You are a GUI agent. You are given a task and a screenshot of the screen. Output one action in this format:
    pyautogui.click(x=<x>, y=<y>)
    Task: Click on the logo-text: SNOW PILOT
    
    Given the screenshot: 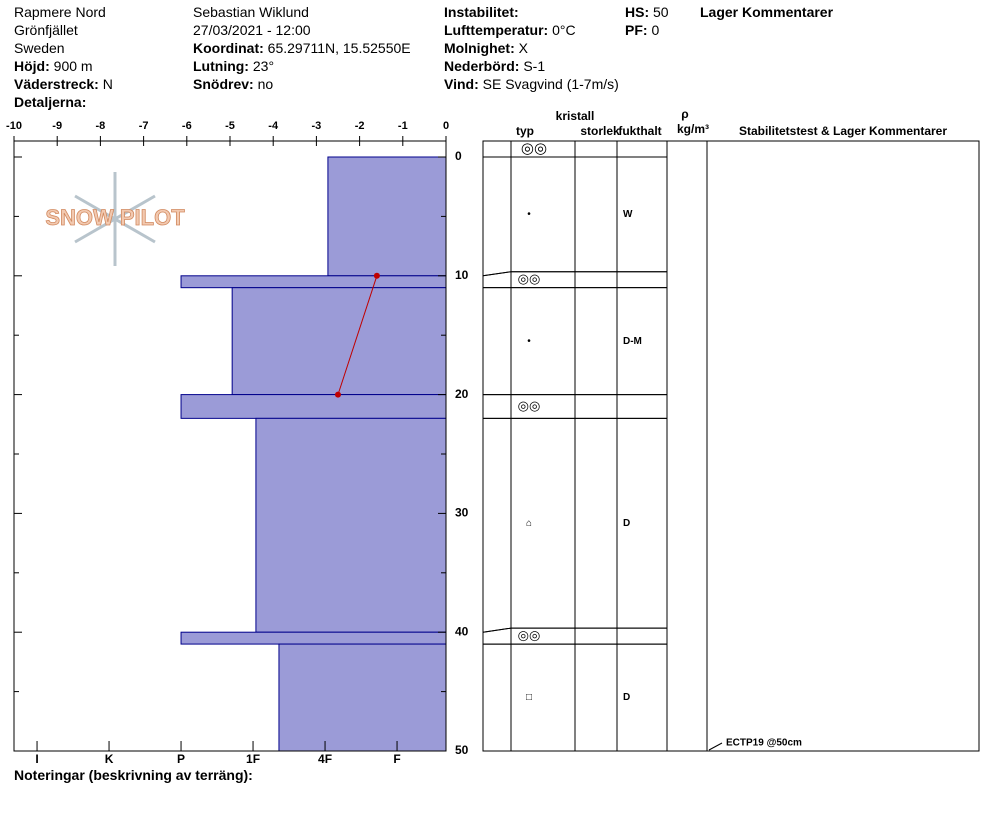 What is the action you would take?
    pyautogui.click(x=115, y=217)
    